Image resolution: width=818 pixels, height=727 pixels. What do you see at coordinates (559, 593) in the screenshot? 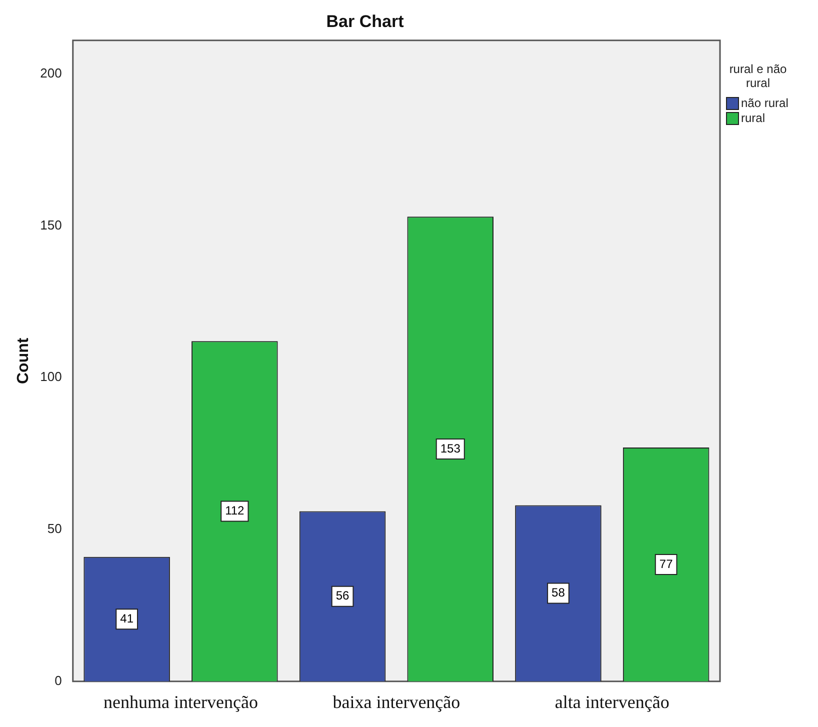
I see `data-label: 58` at bounding box center [559, 593].